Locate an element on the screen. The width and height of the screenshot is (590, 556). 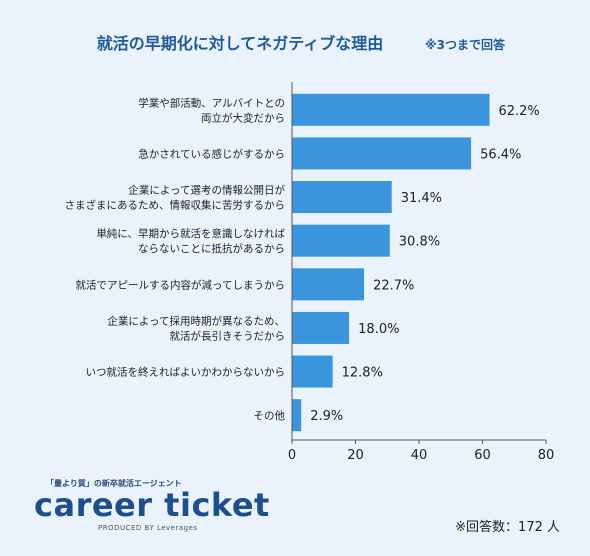
category-label: 学業や部活動、アルバイトとの is located at coordinates (211, 102).